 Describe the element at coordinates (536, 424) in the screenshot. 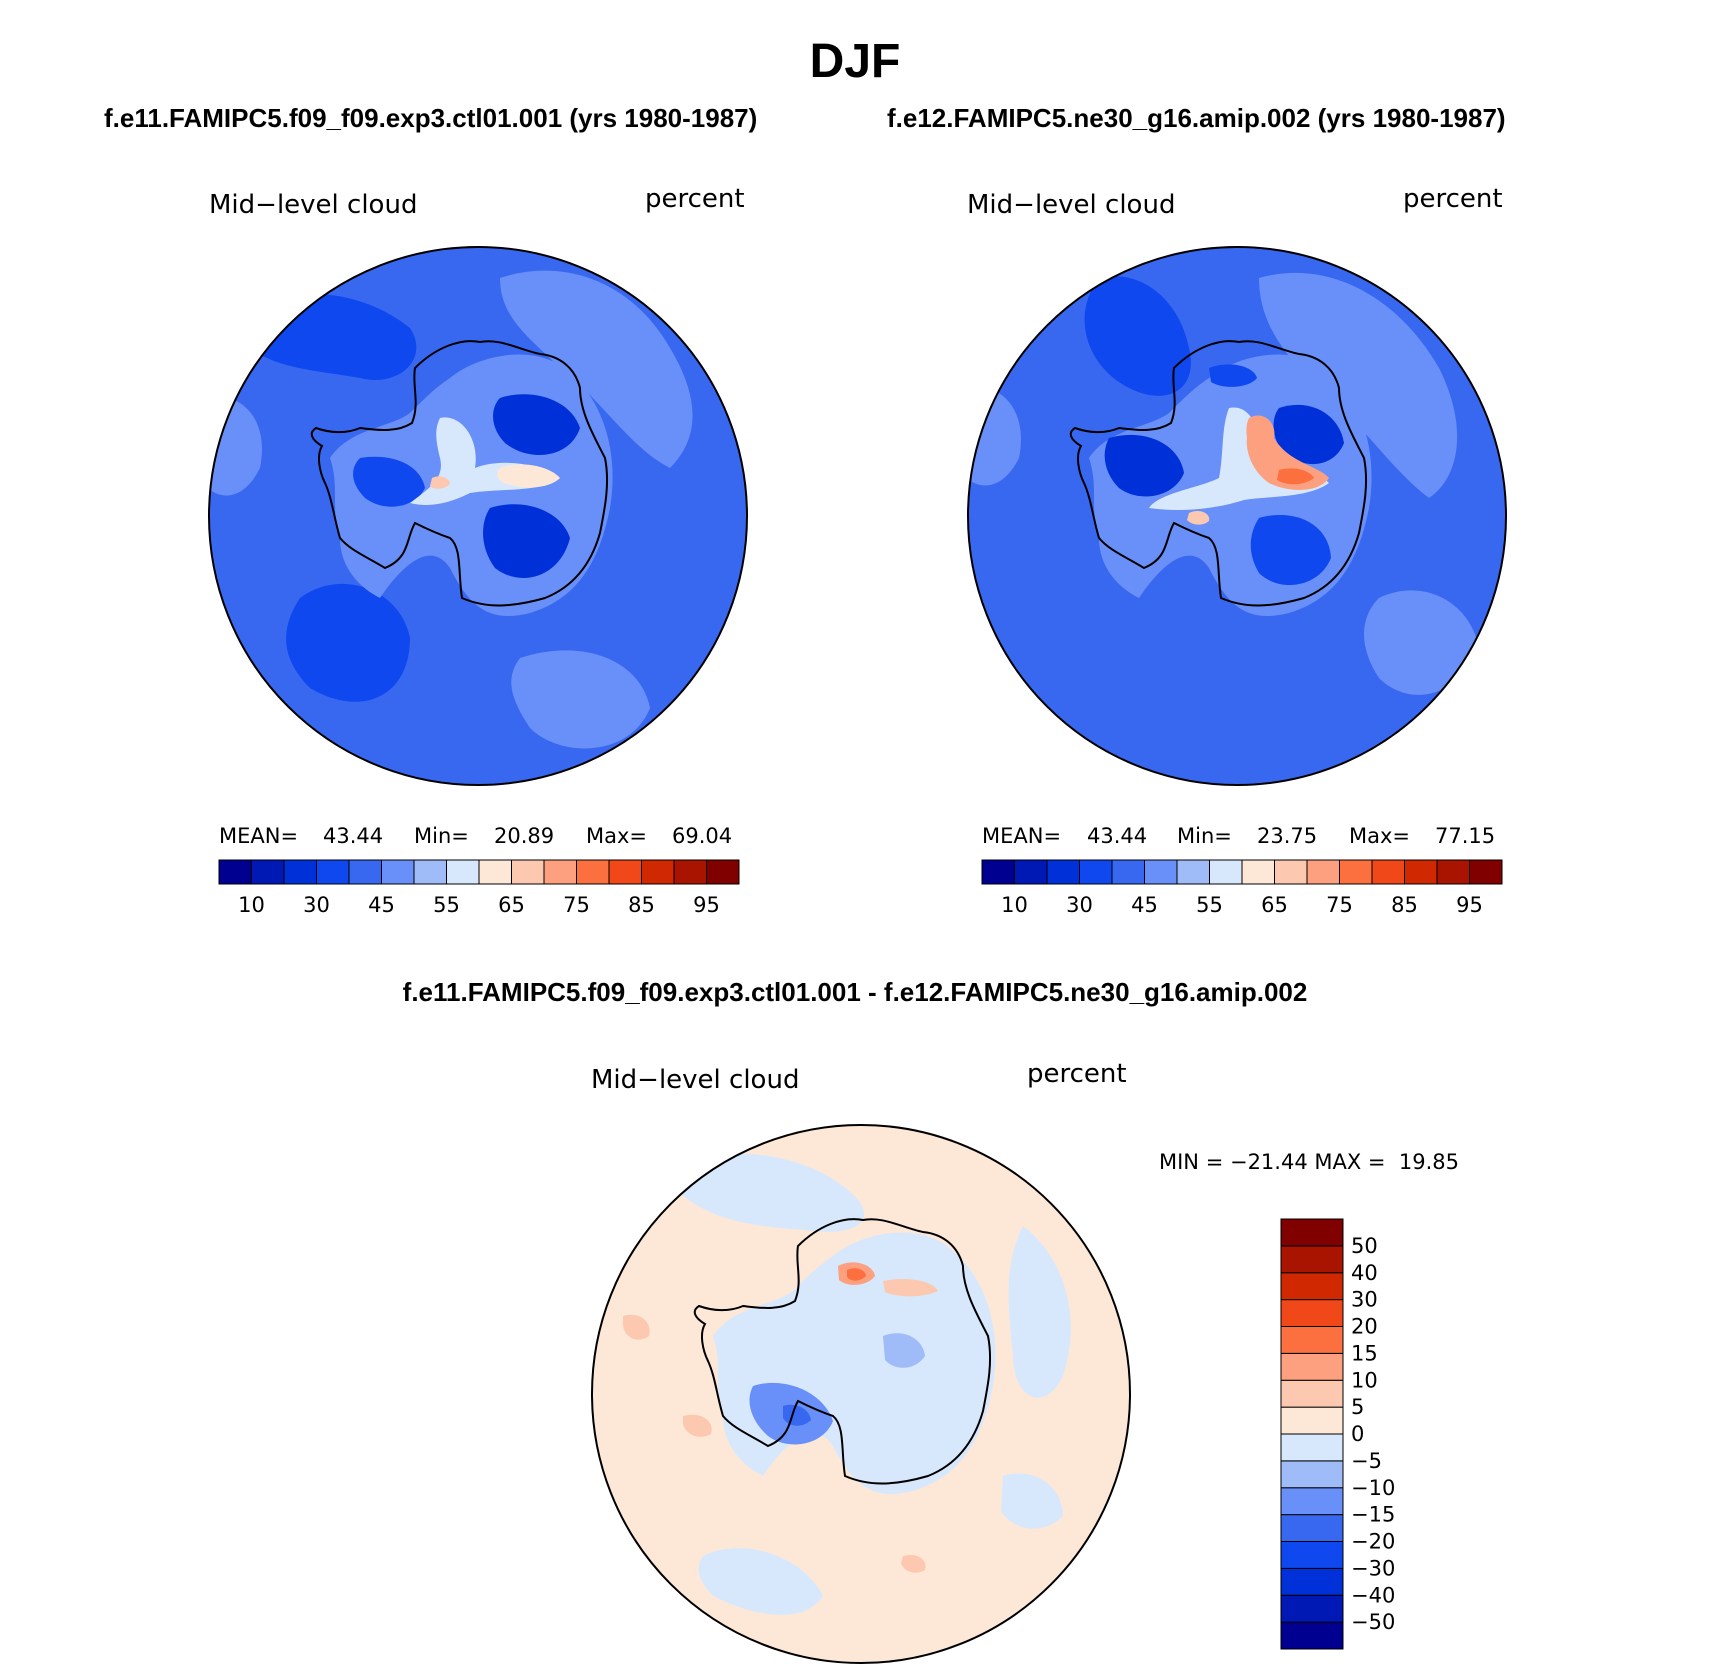

I see `panel1-east-dark` at that location.